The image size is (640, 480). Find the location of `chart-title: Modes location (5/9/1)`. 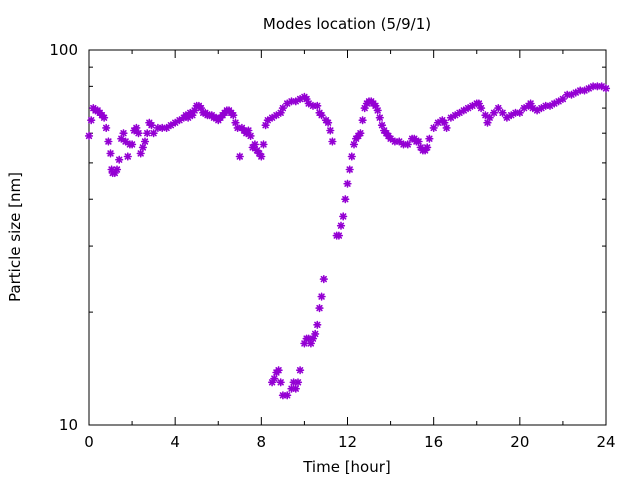

chart-title: Modes location (5/9/1) is located at coordinates (347, 24).